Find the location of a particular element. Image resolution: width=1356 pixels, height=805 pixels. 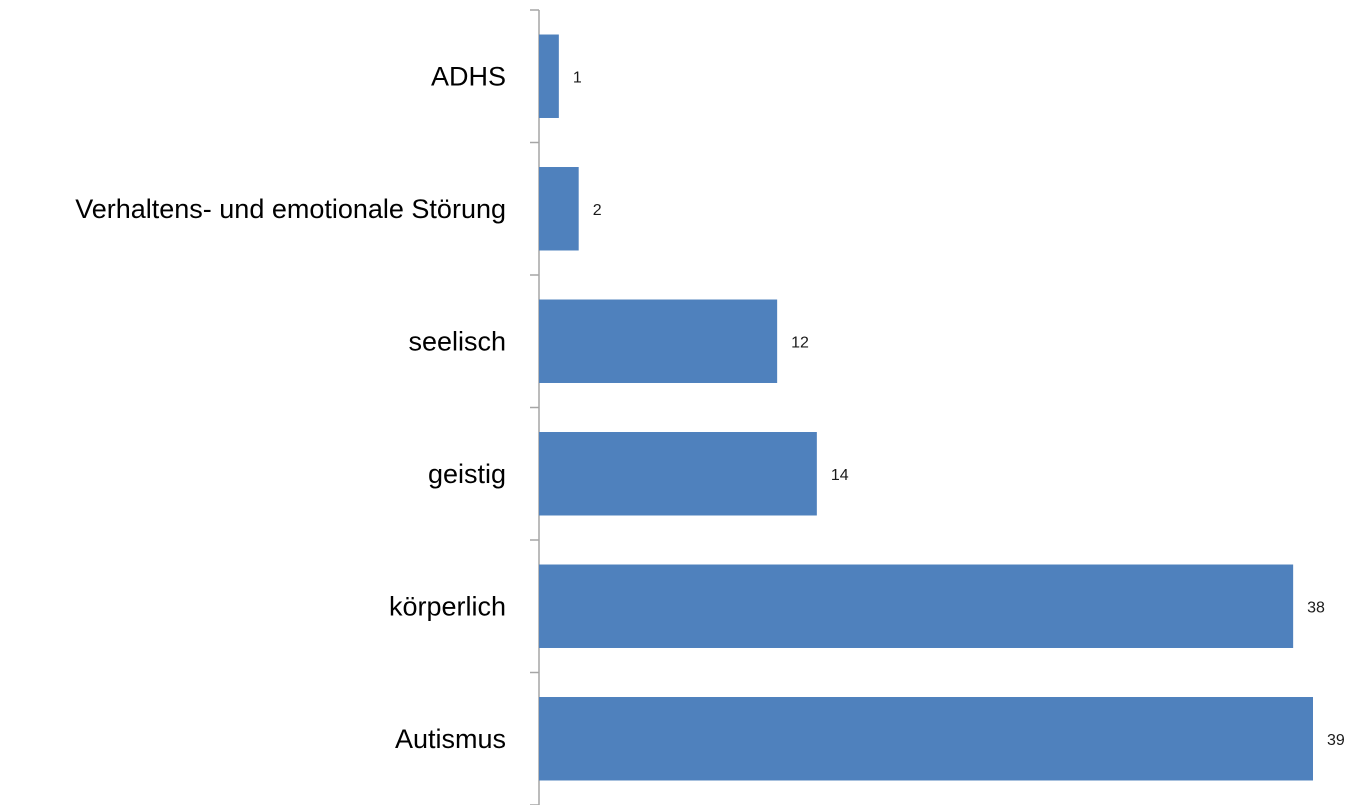

data-label: 2 is located at coordinates (597, 210).